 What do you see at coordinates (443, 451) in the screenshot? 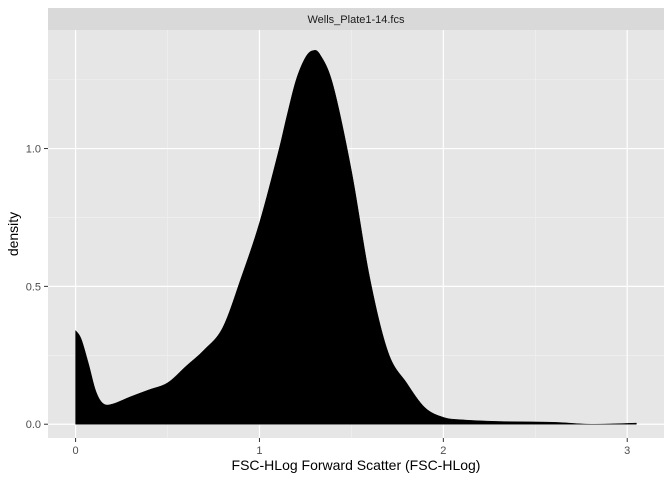
I see `x-tick-label: 2` at bounding box center [443, 451].